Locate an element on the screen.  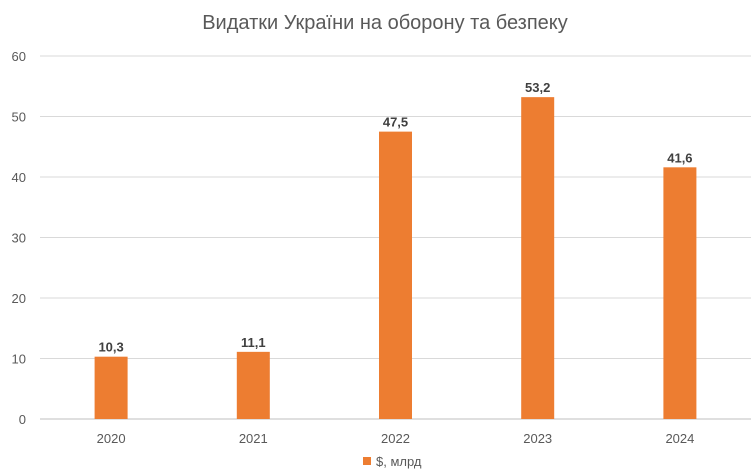
y-tick-label: 40 is located at coordinates (19, 177).